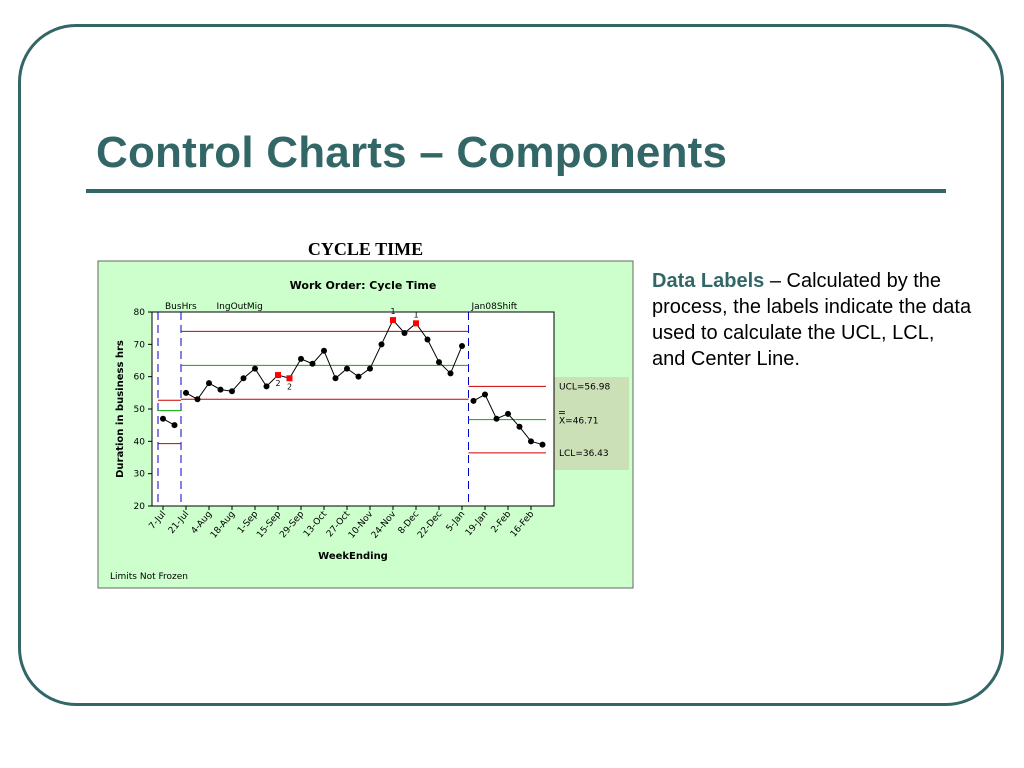 This screenshot has height=768, width=1024. What do you see at coordinates (140, 475) in the screenshot?
I see `y-tick-label: 30` at bounding box center [140, 475].